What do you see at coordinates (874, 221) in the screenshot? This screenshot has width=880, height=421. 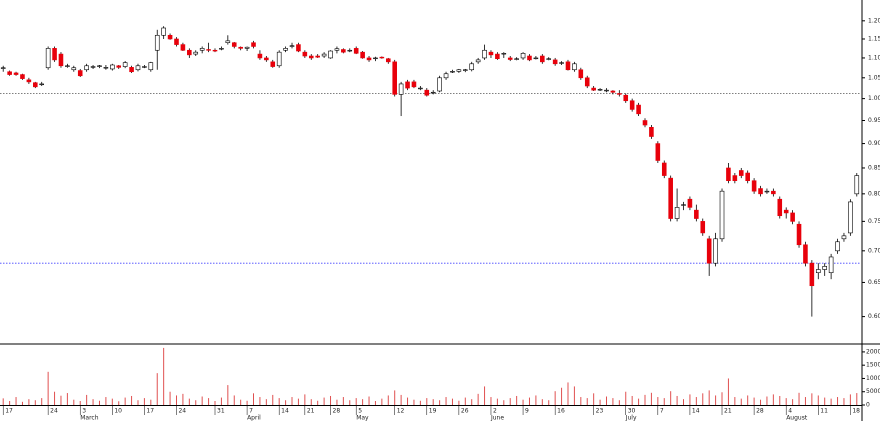 I see `y-tick-label: 0.75` at bounding box center [874, 221].